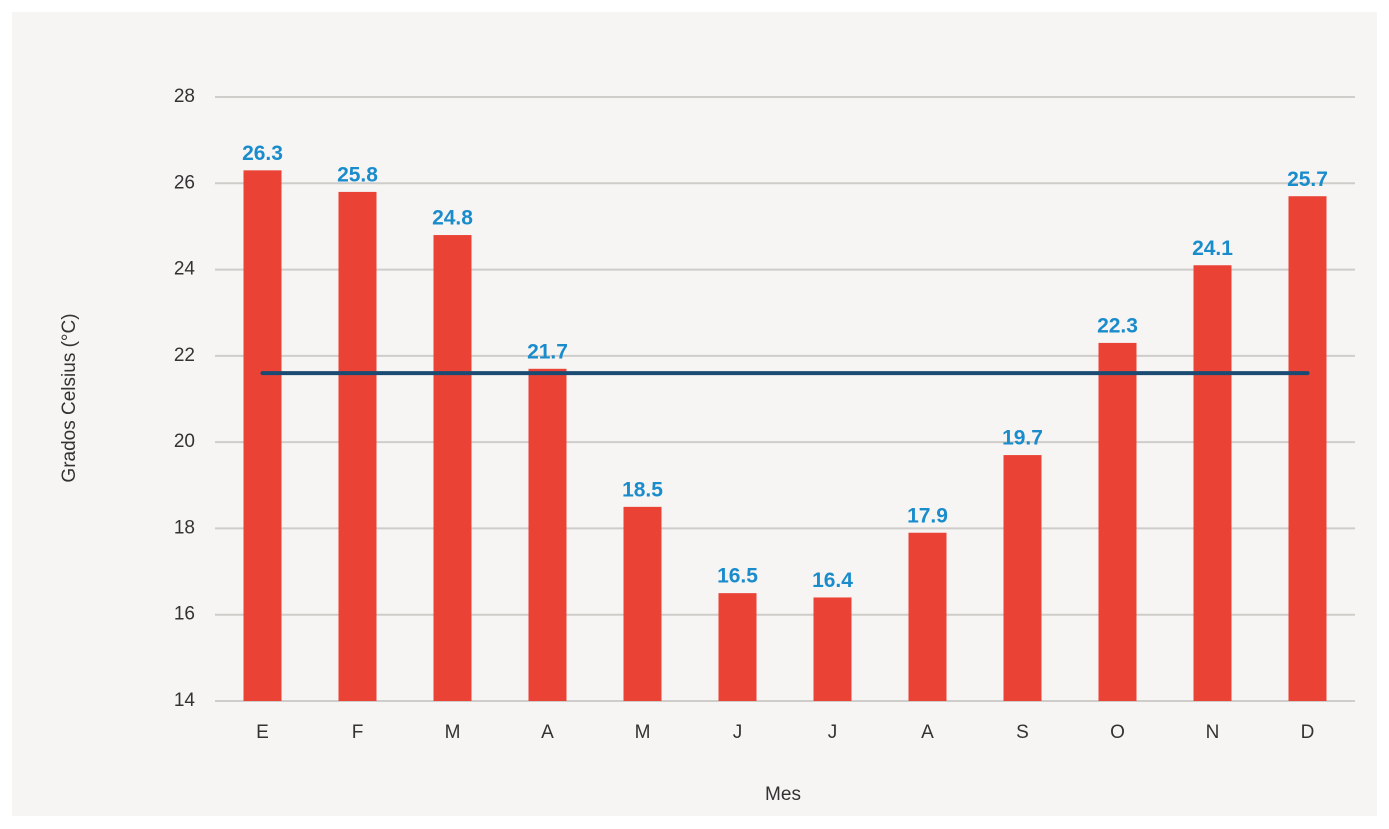 Image resolution: width=1389 pixels, height=829 pixels. What do you see at coordinates (1212, 248) in the screenshot?
I see `value-label: 24.1` at bounding box center [1212, 248].